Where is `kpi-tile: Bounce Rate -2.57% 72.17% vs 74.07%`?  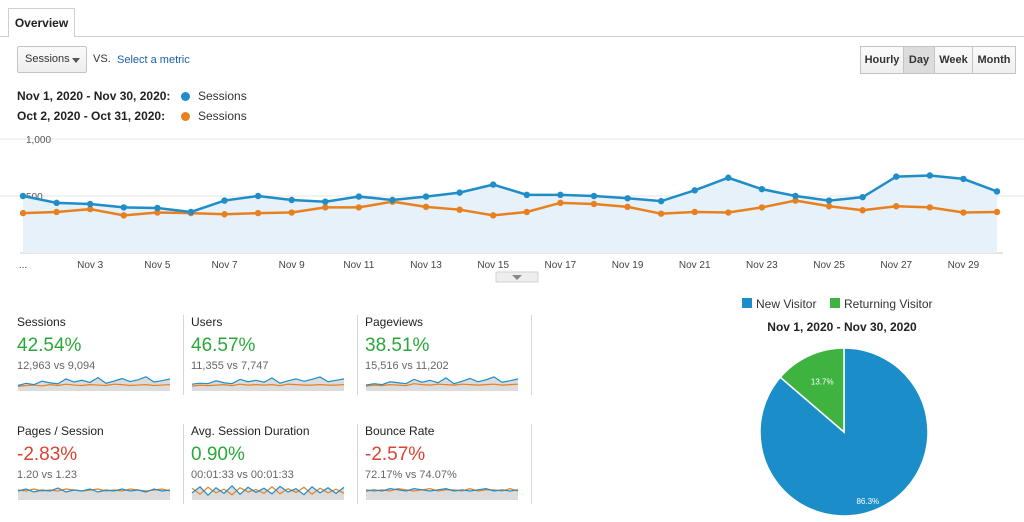 kpi-tile: Bounce Rate -2.57% 72.17% vs 74.07% is located at coordinates (411, 452).